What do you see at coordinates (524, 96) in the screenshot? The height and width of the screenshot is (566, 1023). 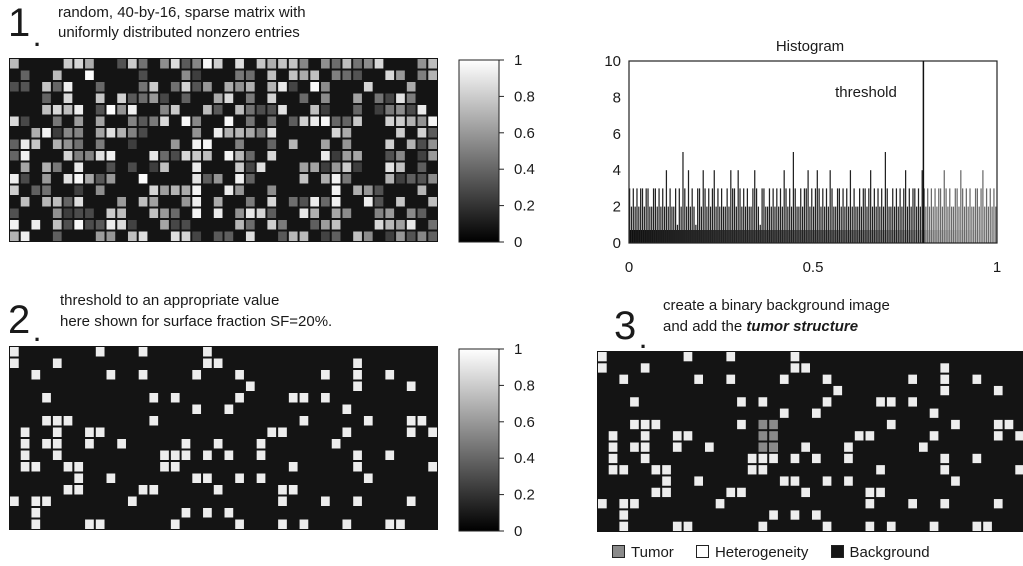 I see `colorbar-tick-label: 0.8` at bounding box center [524, 96].